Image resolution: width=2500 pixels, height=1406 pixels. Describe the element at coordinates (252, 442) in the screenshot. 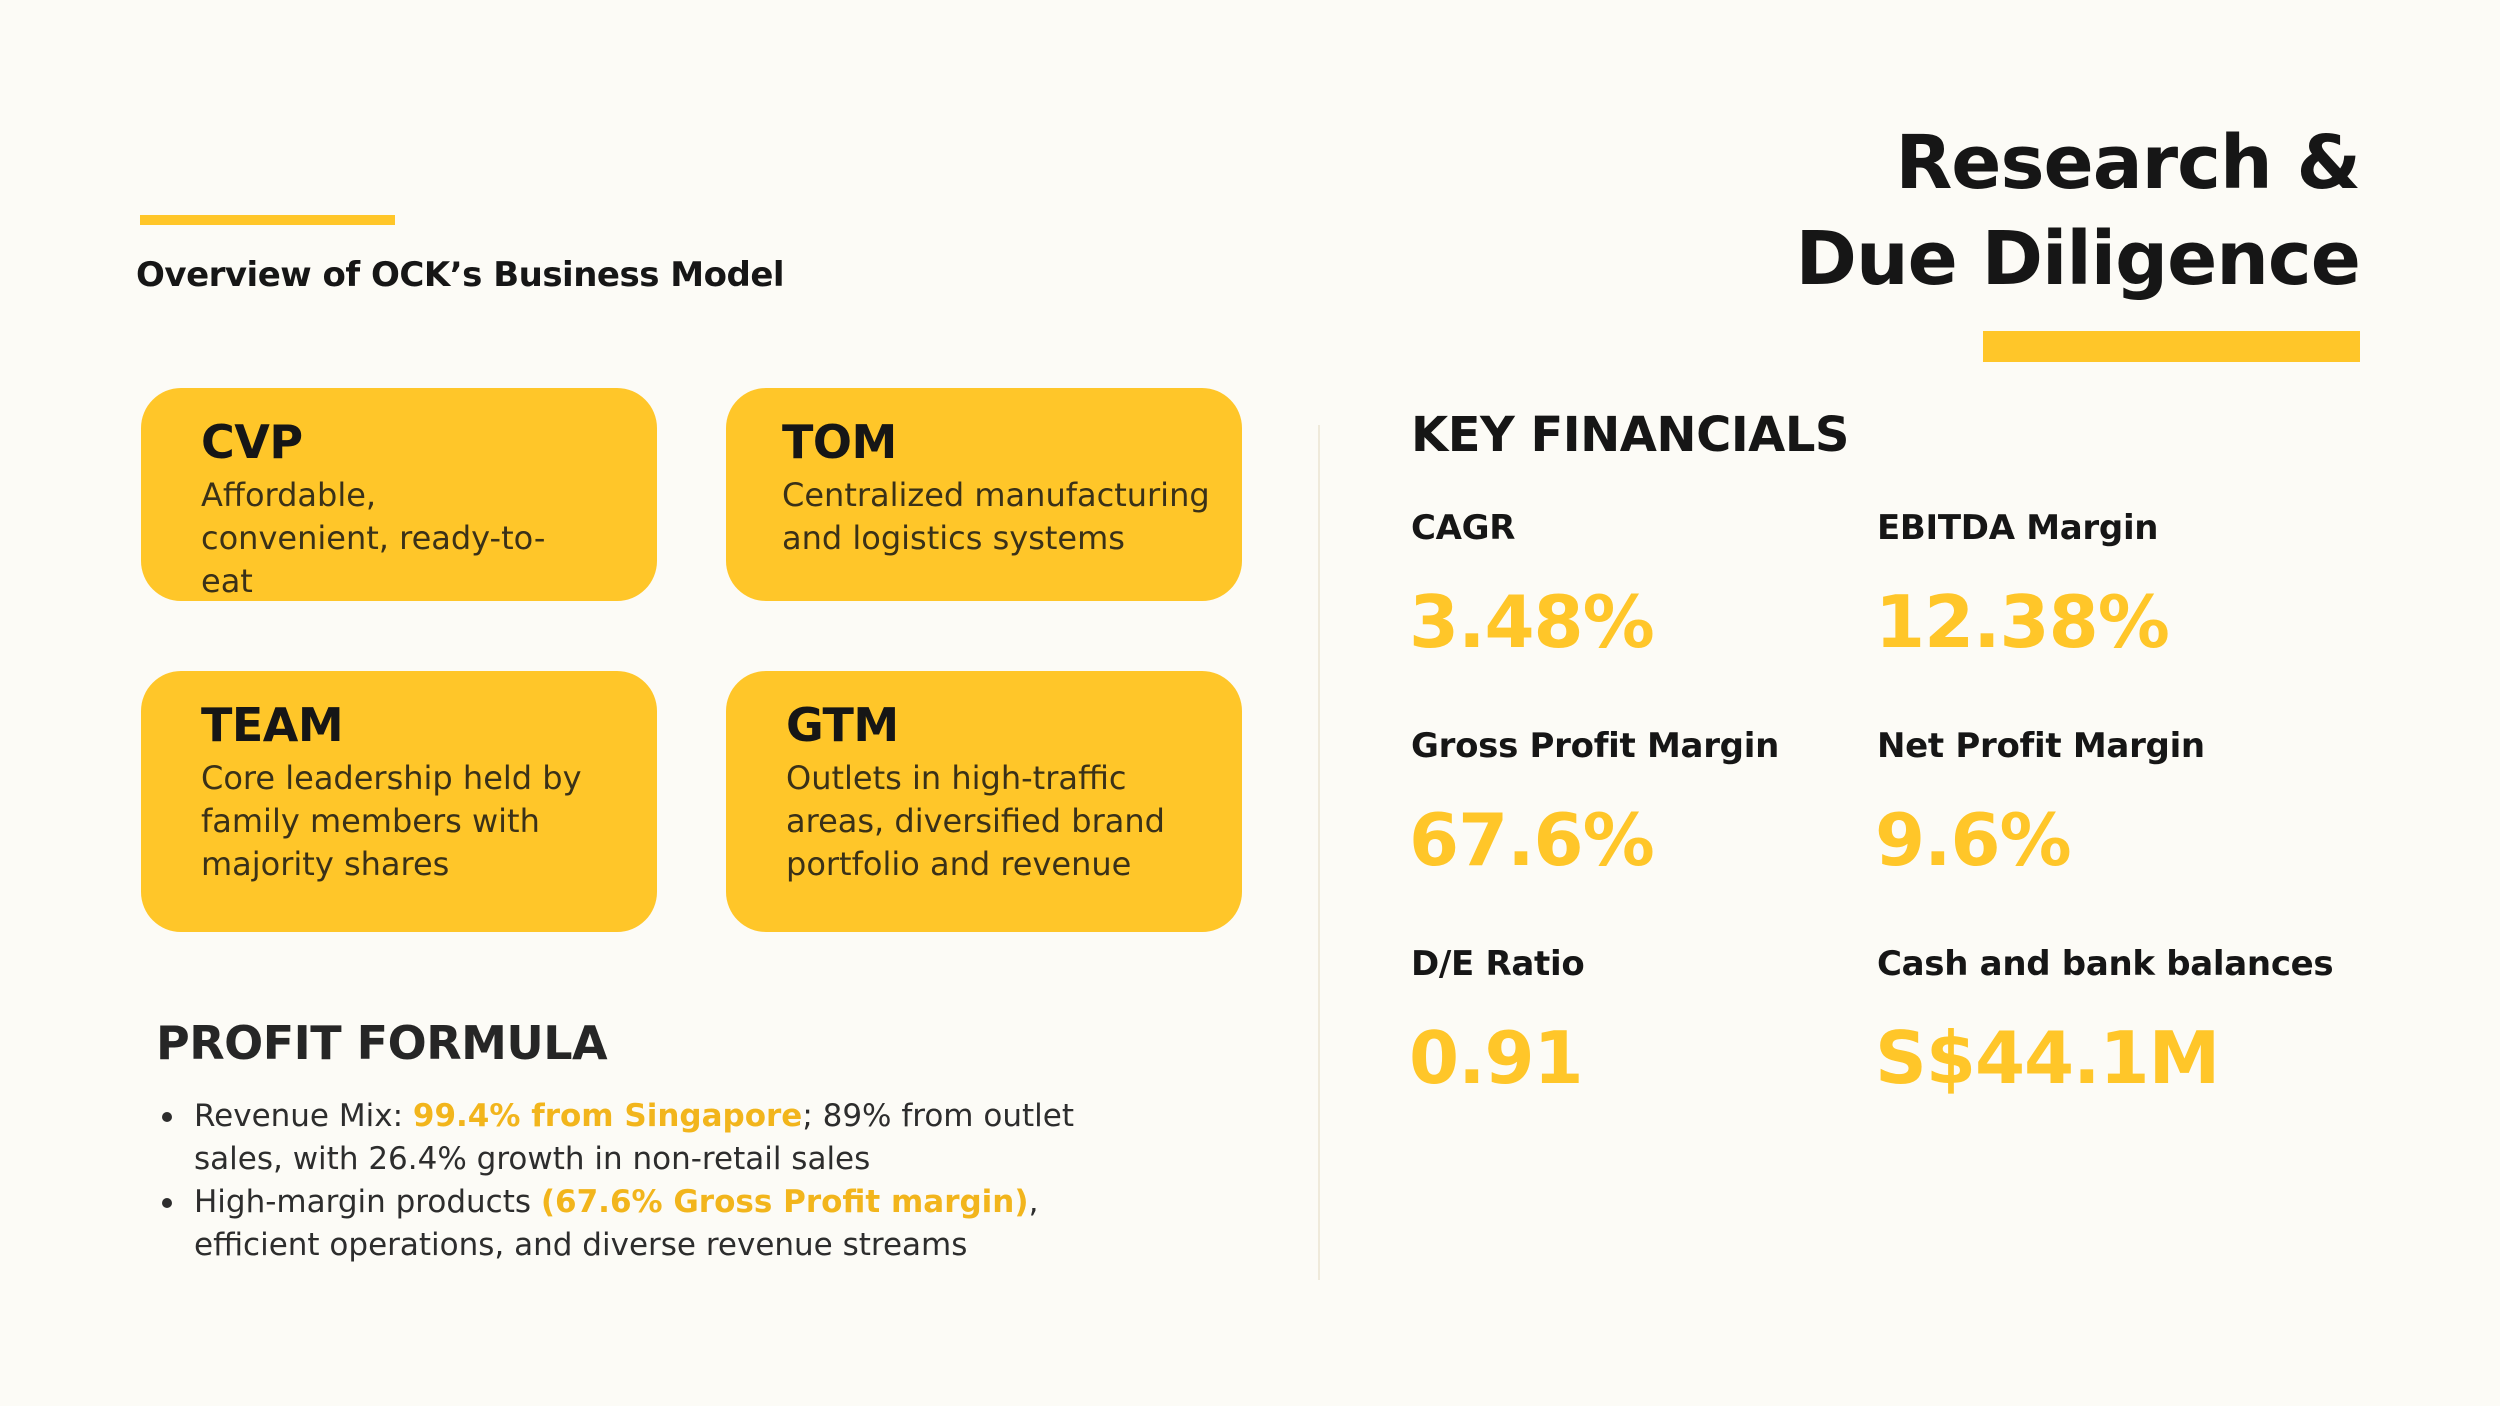

I see `card-title: CVP` at that location.